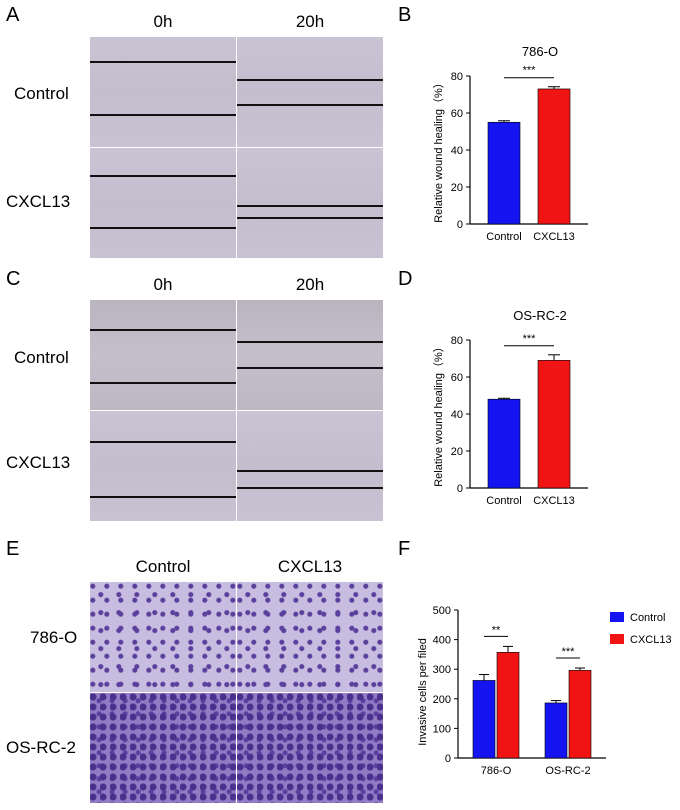 This screenshot has height=810, width=680. What do you see at coordinates (13, 279) in the screenshot?
I see `panel-letter-c: C` at bounding box center [13, 279].